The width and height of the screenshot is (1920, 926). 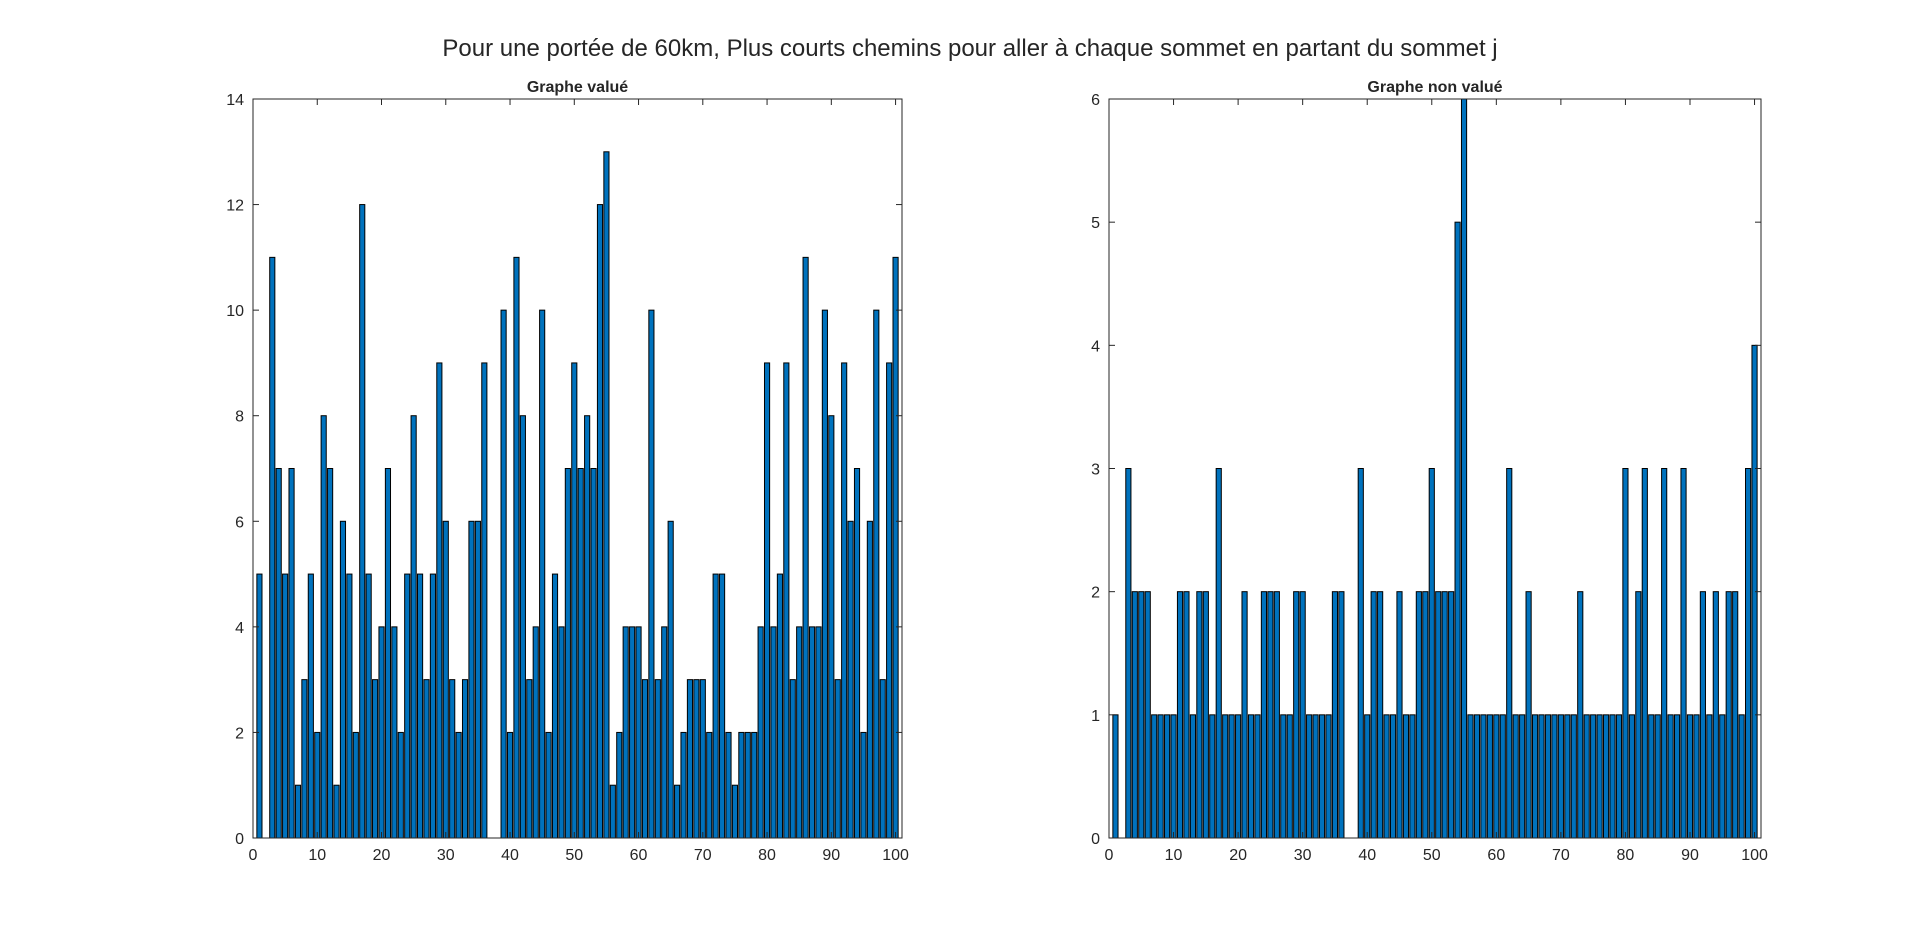 I want to click on x-tick-label: 50, so click(x=574, y=855).